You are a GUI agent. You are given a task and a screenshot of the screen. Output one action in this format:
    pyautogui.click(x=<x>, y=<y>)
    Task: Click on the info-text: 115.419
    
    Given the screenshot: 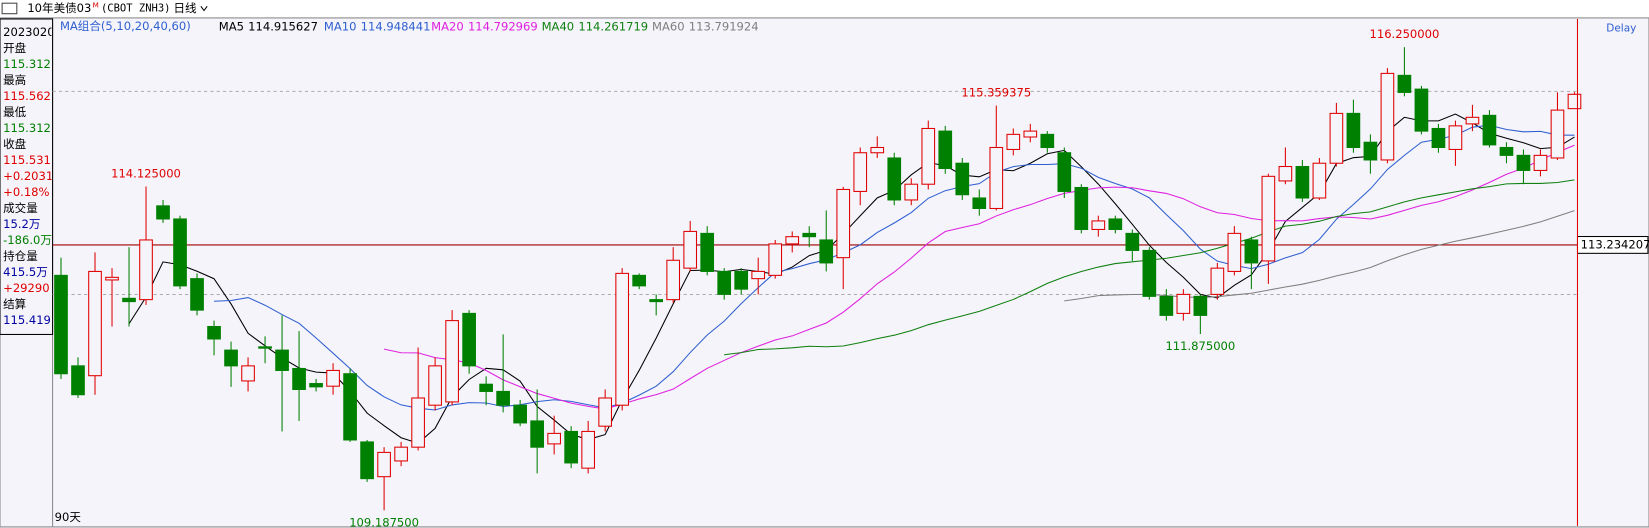 What is the action you would take?
    pyautogui.click(x=27, y=320)
    